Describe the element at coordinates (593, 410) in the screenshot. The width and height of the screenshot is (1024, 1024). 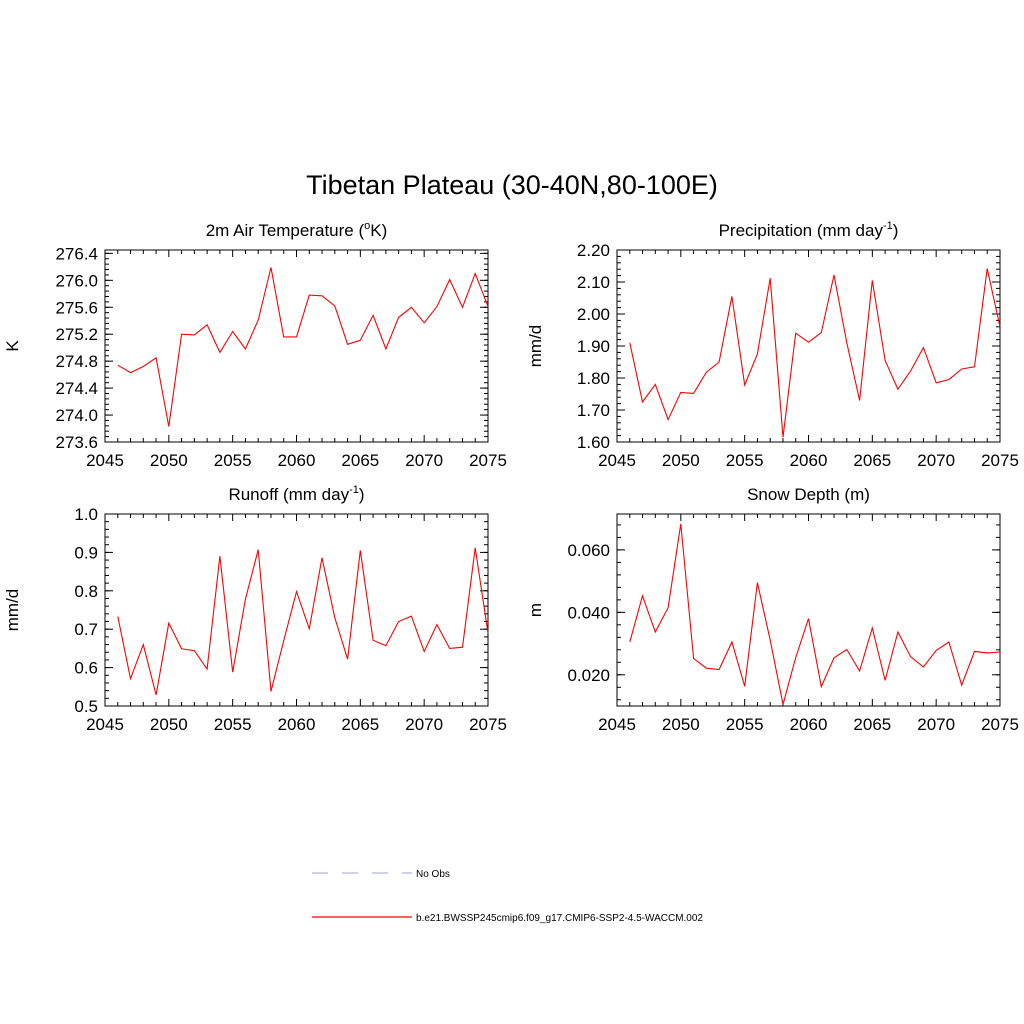
I see `y-tick-label: 1.70` at that location.